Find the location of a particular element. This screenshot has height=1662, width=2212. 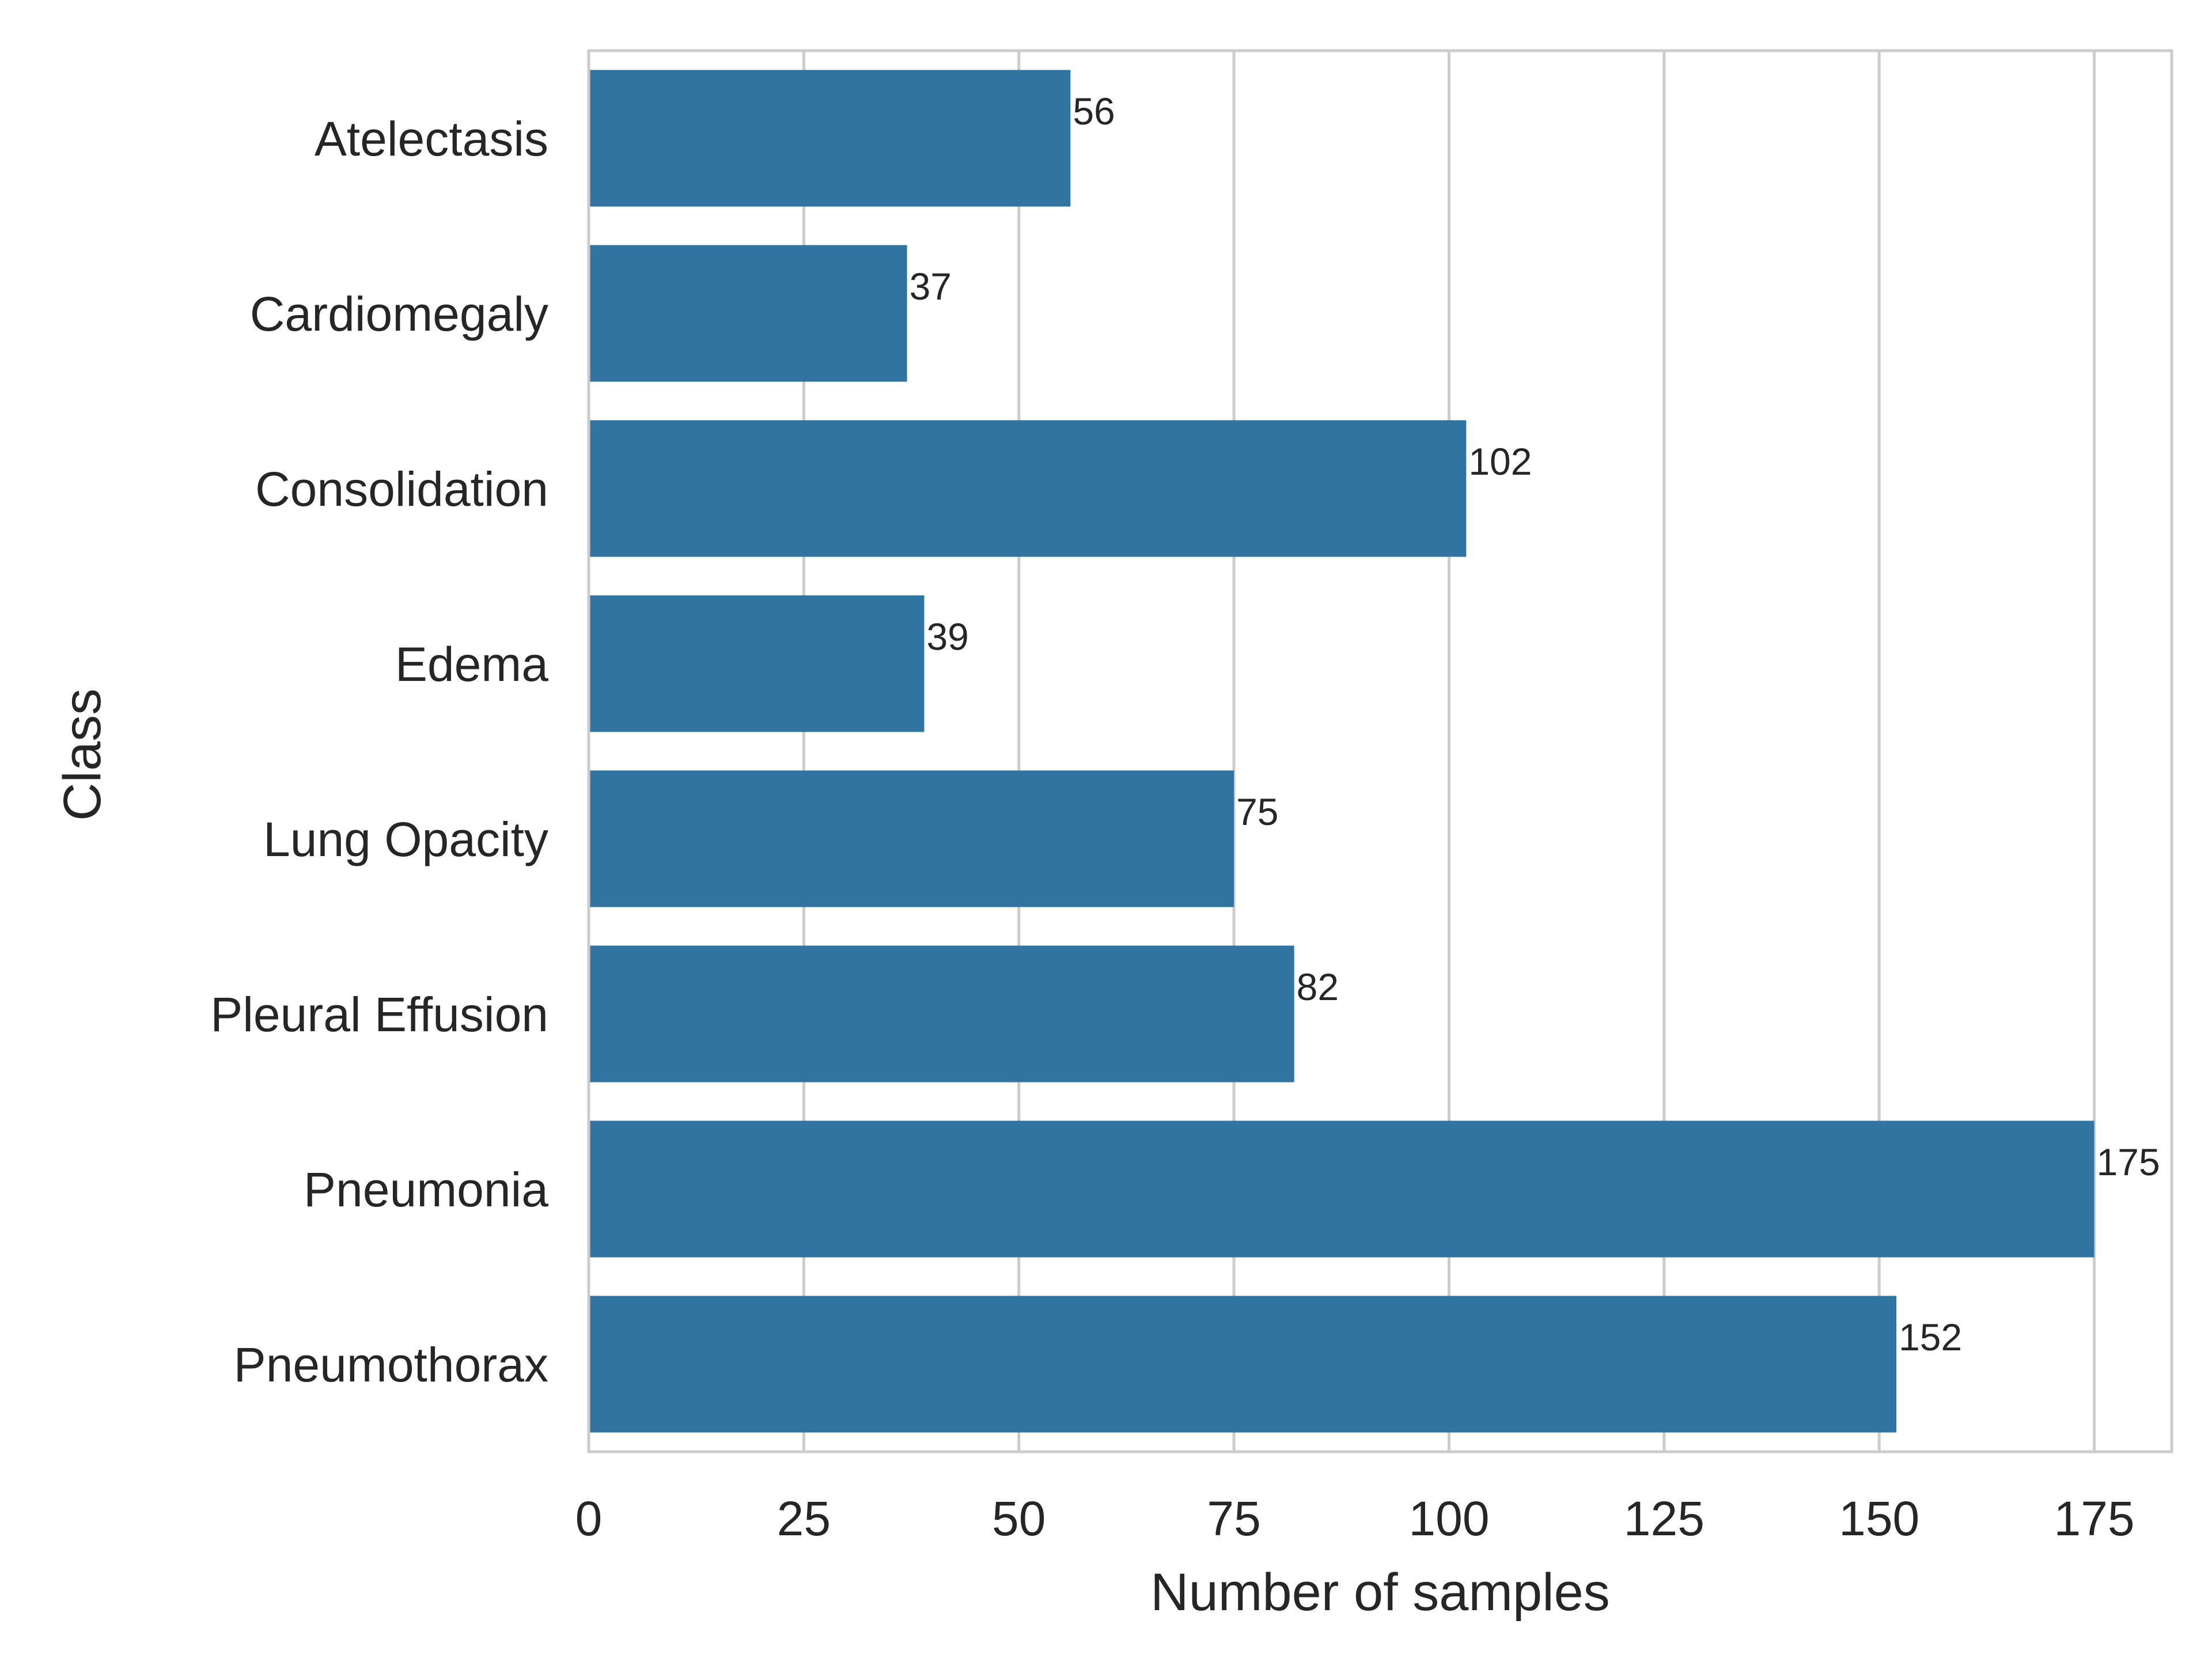

x-tick-label: 100 is located at coordinates (1448, 1518).